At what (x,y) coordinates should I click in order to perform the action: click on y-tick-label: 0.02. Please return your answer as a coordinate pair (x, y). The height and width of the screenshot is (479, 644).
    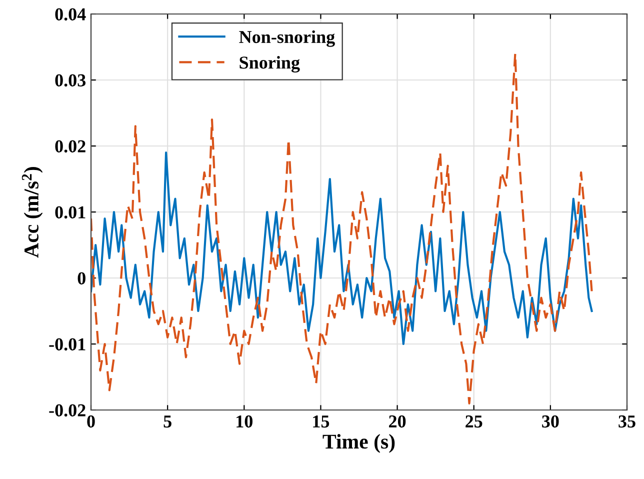
    Looking at the image, I should click on (70, 146).